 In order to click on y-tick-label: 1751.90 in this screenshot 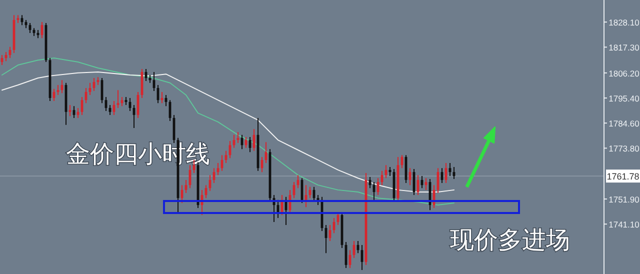, I will do `click(624, 199)`.